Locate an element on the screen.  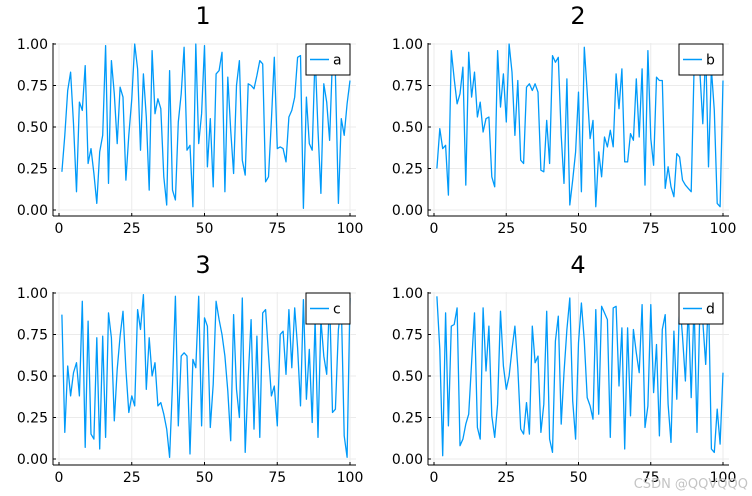
subplot-title: 1 is located at coordinates (202, 16).